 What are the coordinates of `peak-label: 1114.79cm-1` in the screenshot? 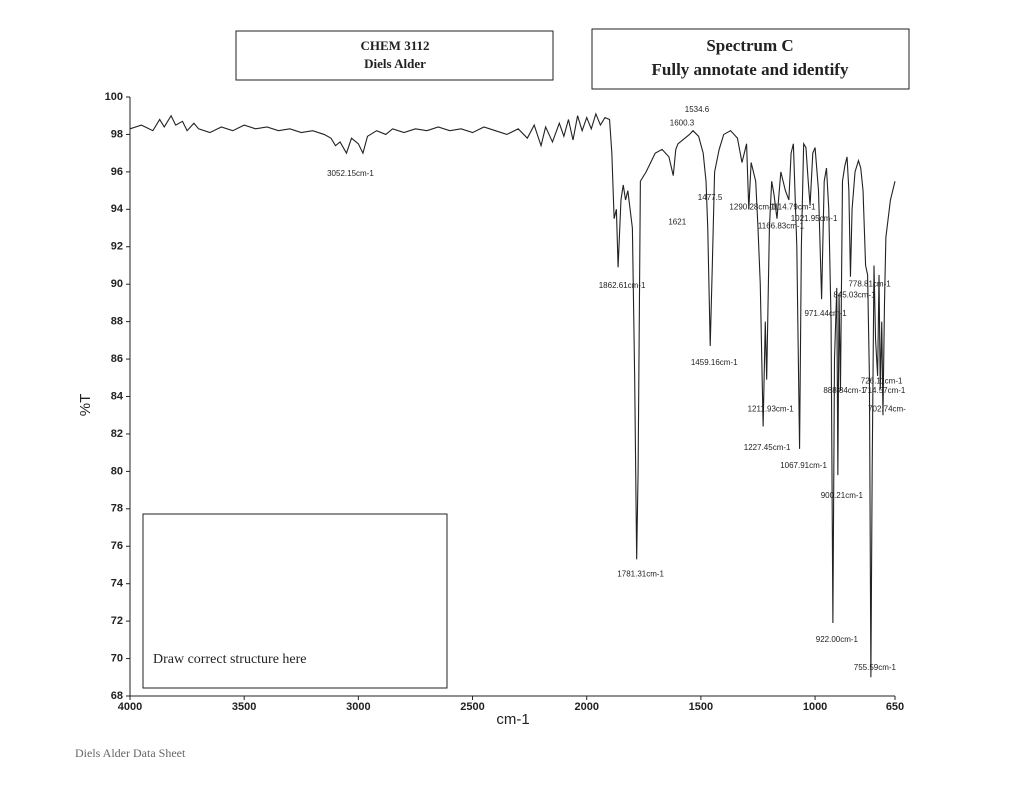 It's located at (793, 207).